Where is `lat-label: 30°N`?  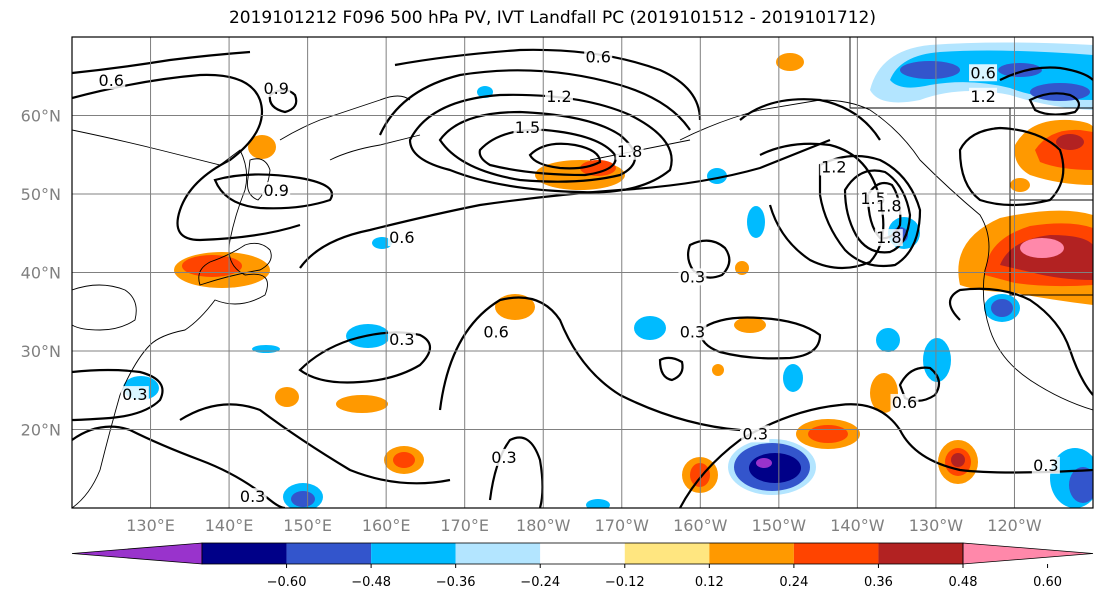 lat-label: 30°N is located at coordinates (41, 351).